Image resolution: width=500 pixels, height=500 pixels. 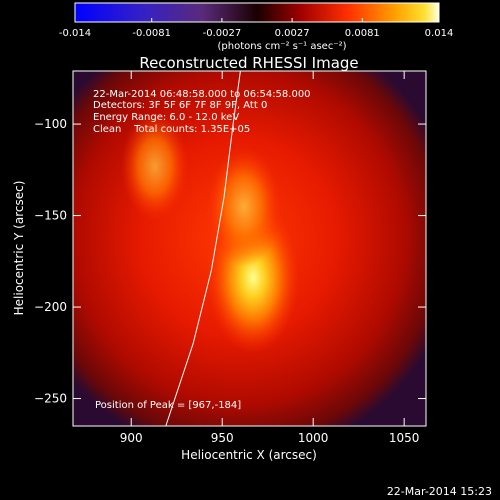 What do you see at coordinates (439, 491) in the screenshot?
I see `footer-timestamp: 22-Mar-2014 15:23` at bounding box center [439, 491].